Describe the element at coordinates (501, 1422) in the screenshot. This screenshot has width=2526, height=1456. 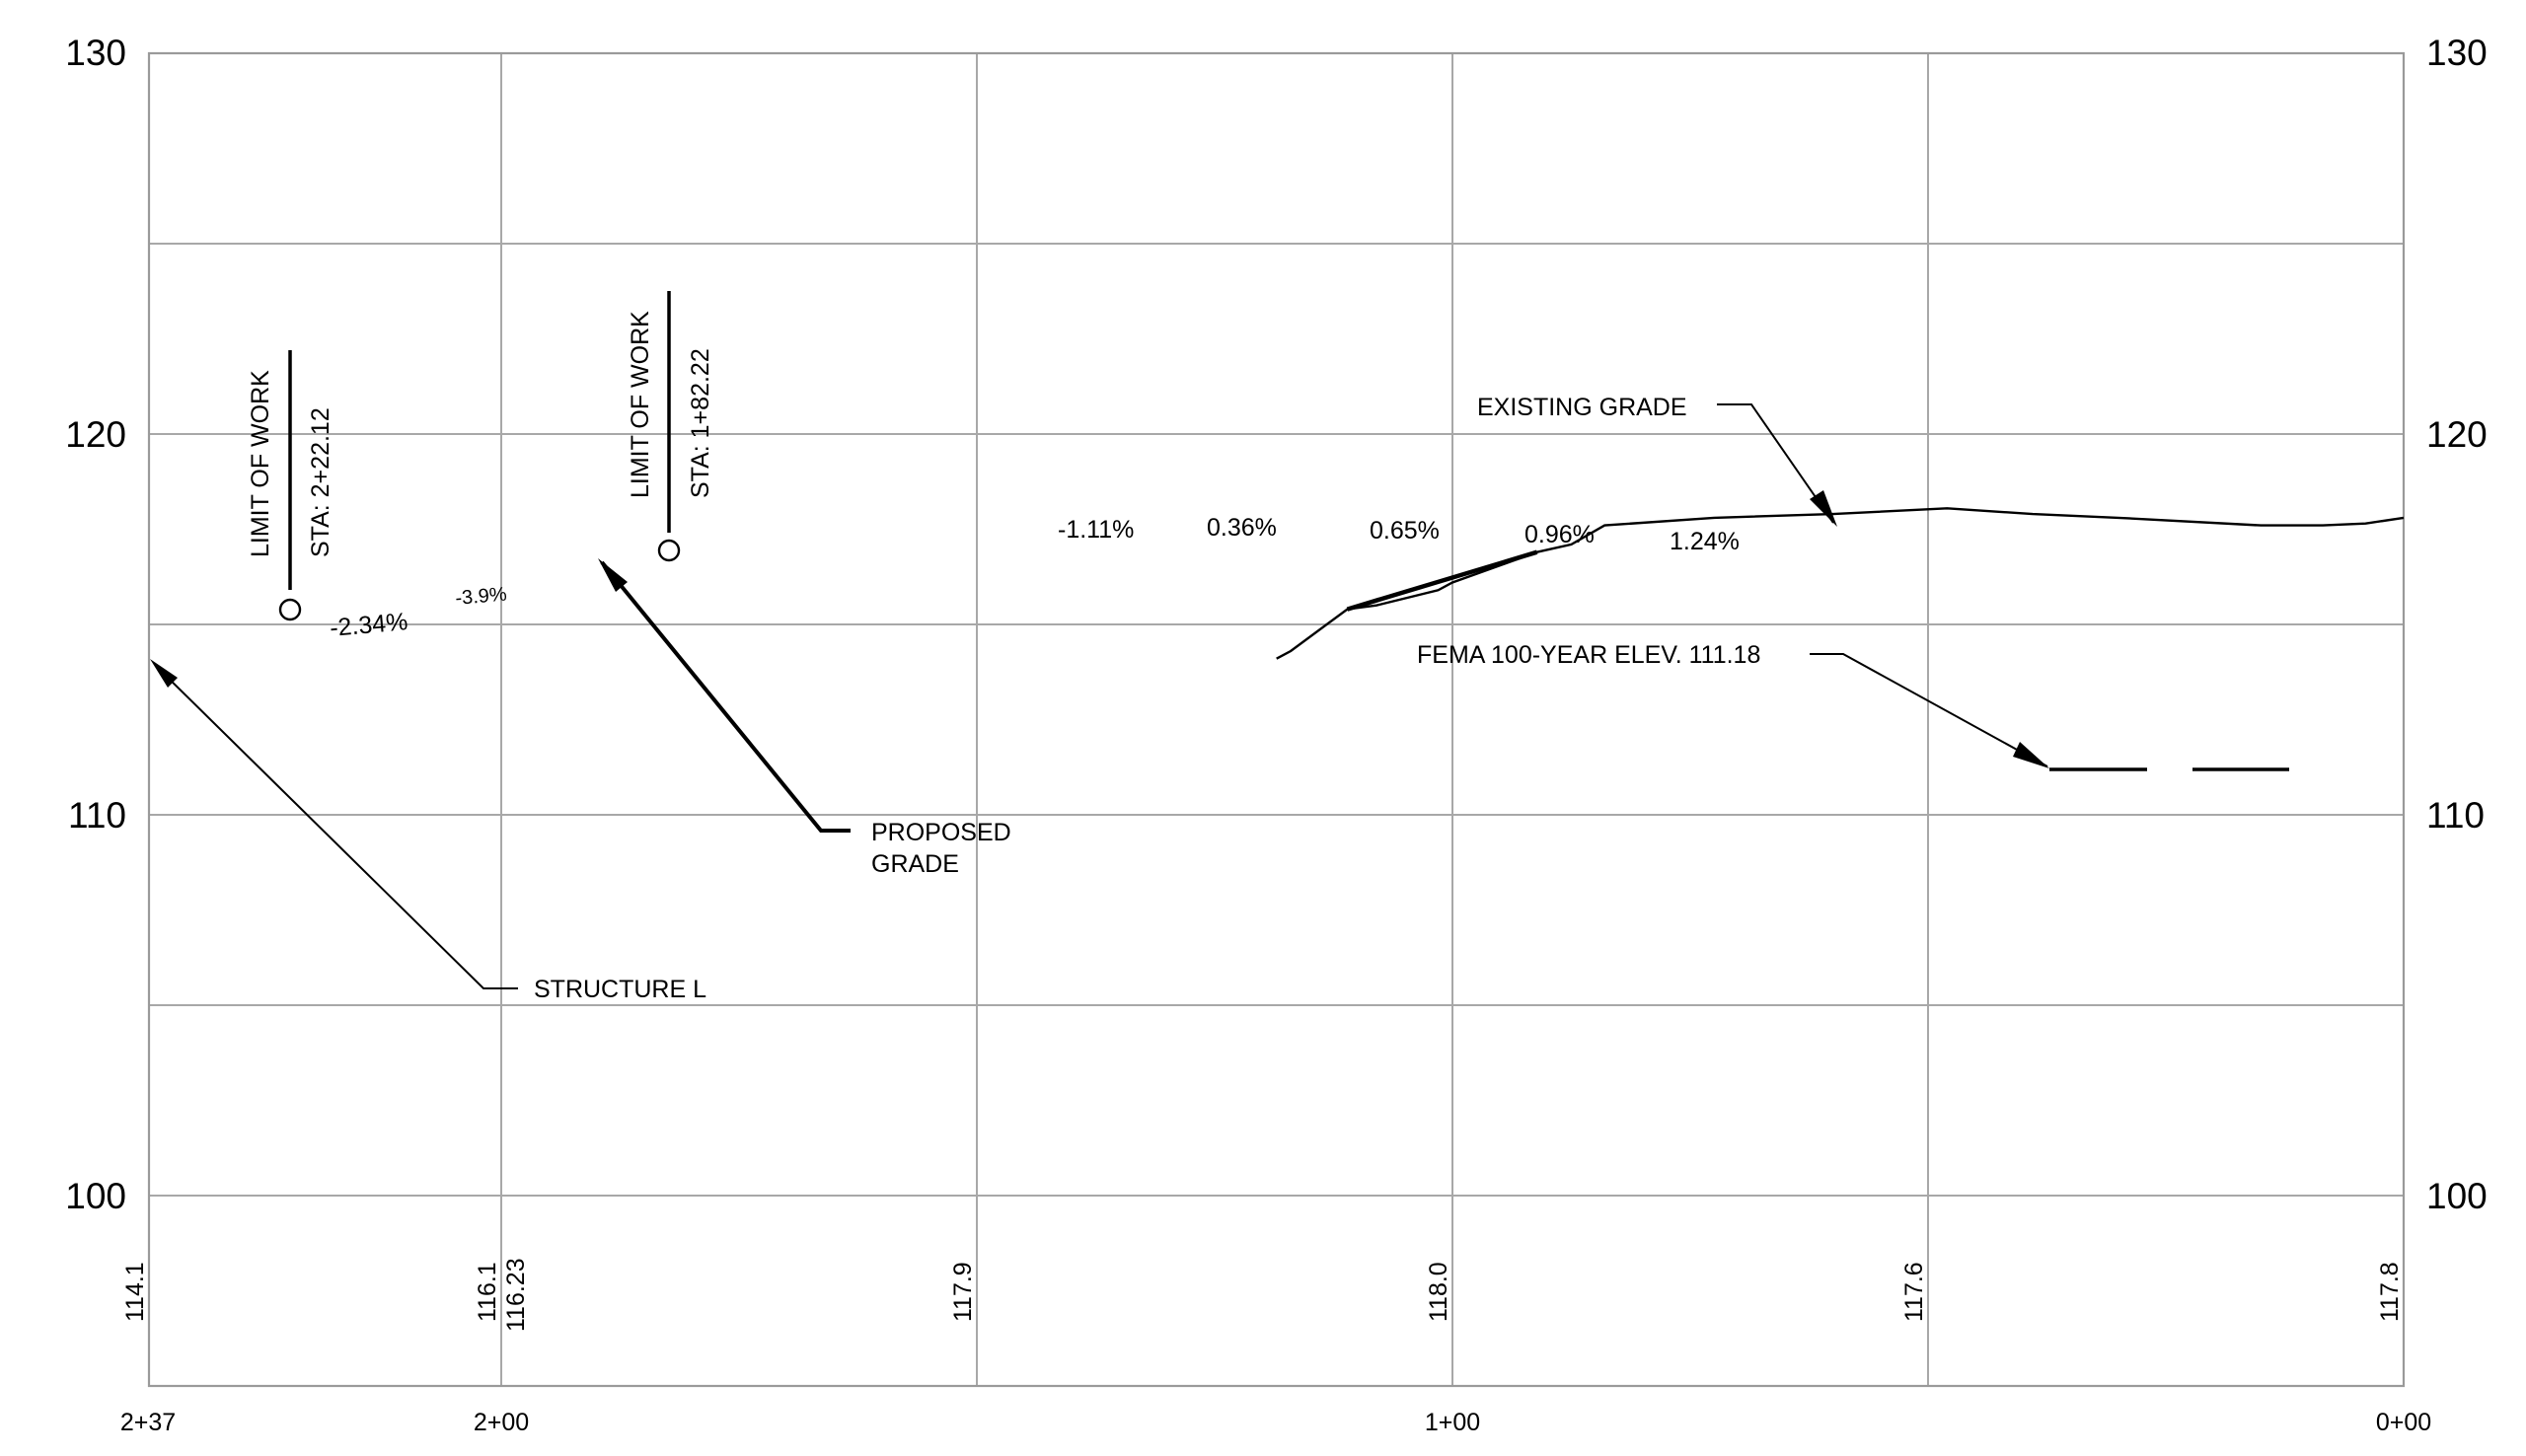
I see `station-label: 2+00` at that location.